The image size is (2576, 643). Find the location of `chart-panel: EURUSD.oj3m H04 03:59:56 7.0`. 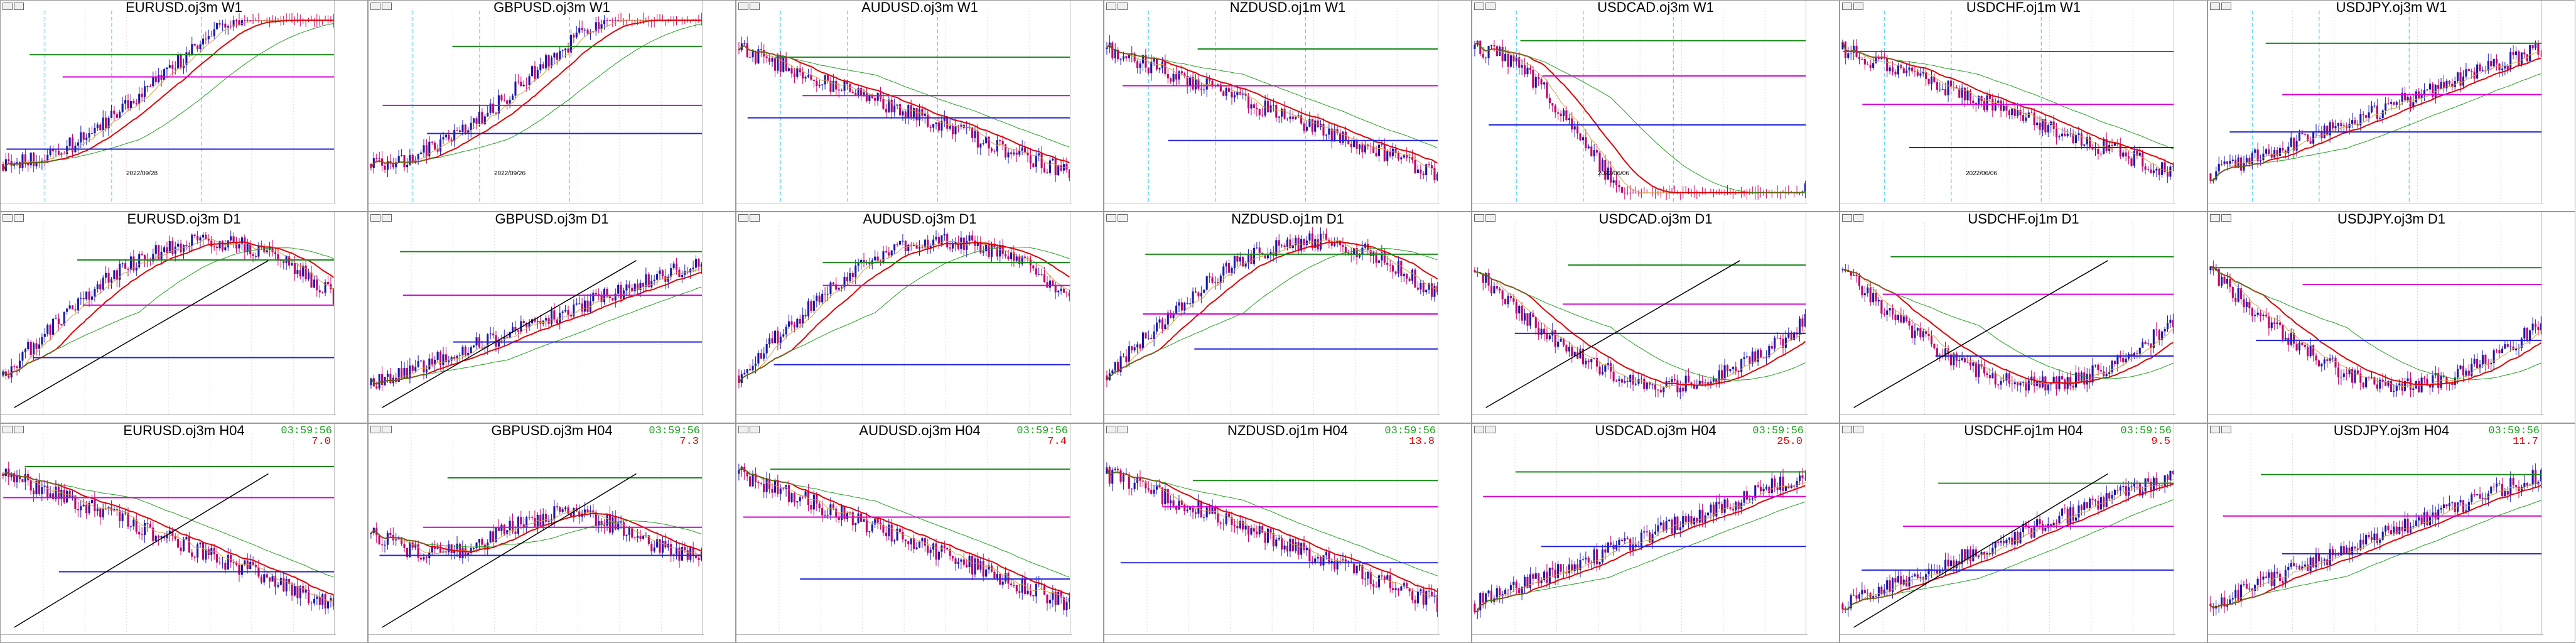

chart-panel: EURUSD.oj3m H04 03:59:56 7.0 is located at coordinates (184, 533).